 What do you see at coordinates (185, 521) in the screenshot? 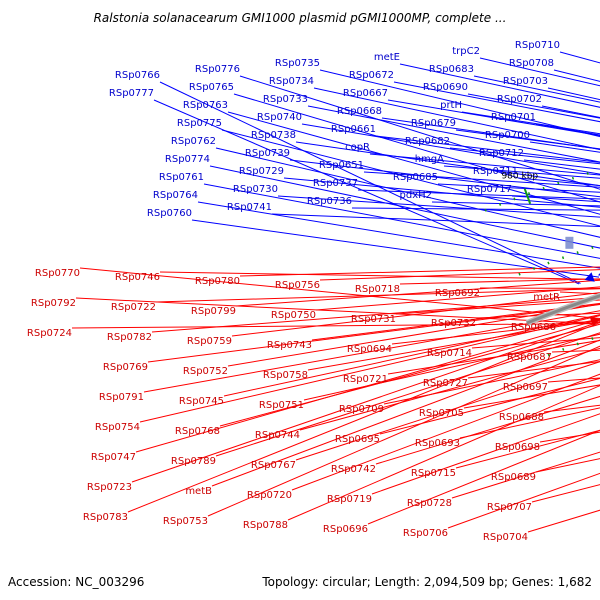
I see `reverse-gene-label: RSp0753` at bounding box center [185, 521].